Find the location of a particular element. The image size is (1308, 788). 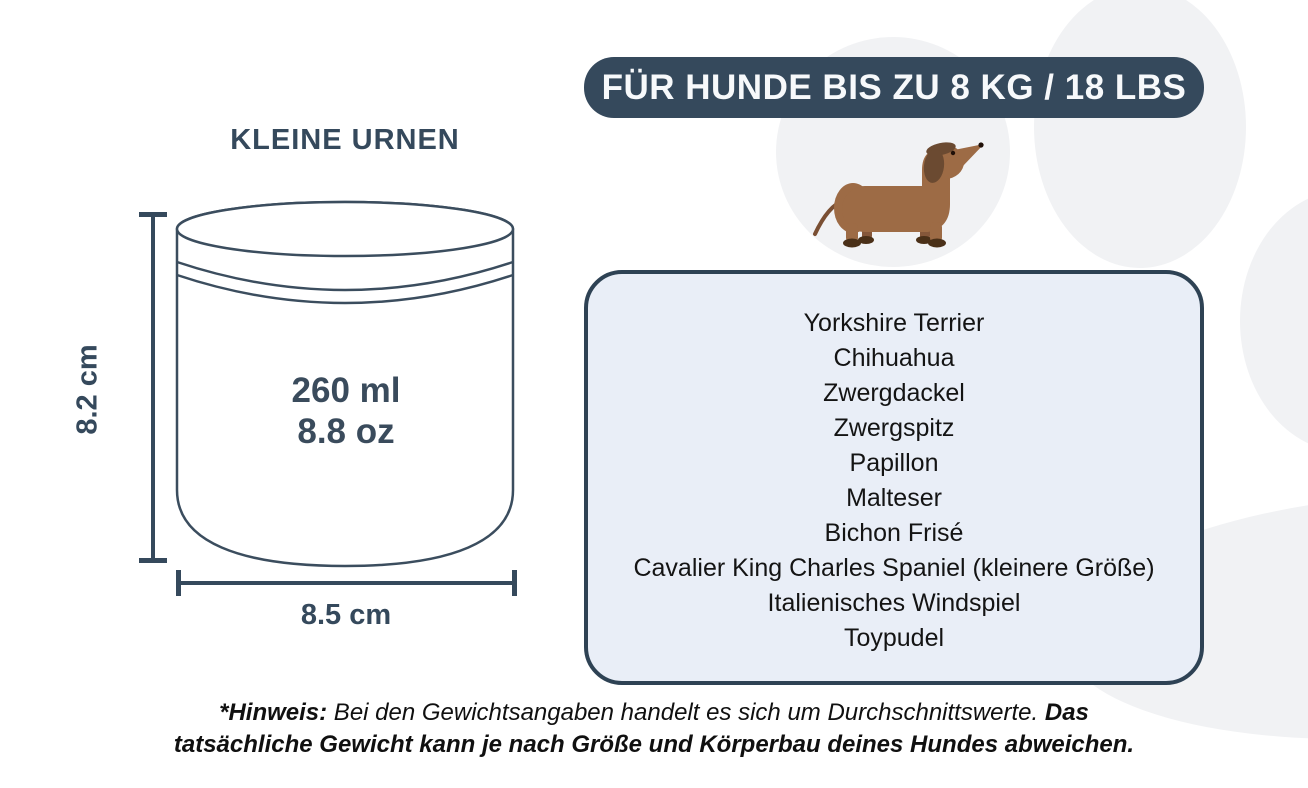

dachshund-icon is located at coordinates (898, 195).